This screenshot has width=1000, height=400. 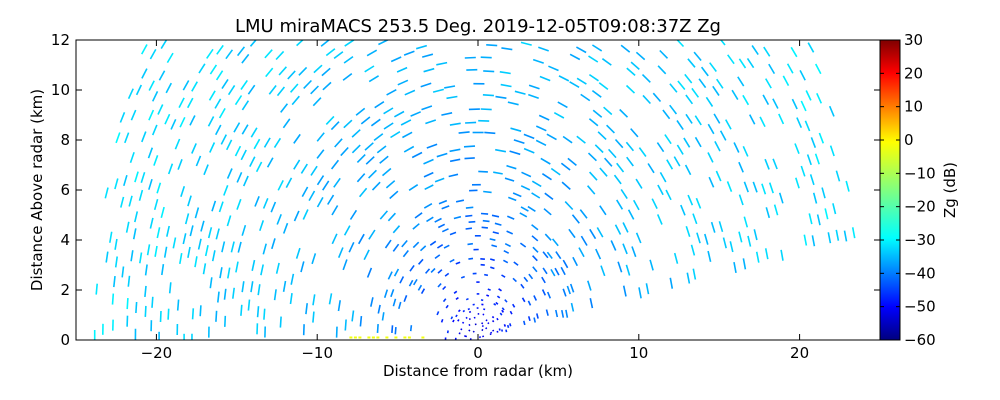 I want to click on x-tick-label: 0, so click(x=478, y=353).